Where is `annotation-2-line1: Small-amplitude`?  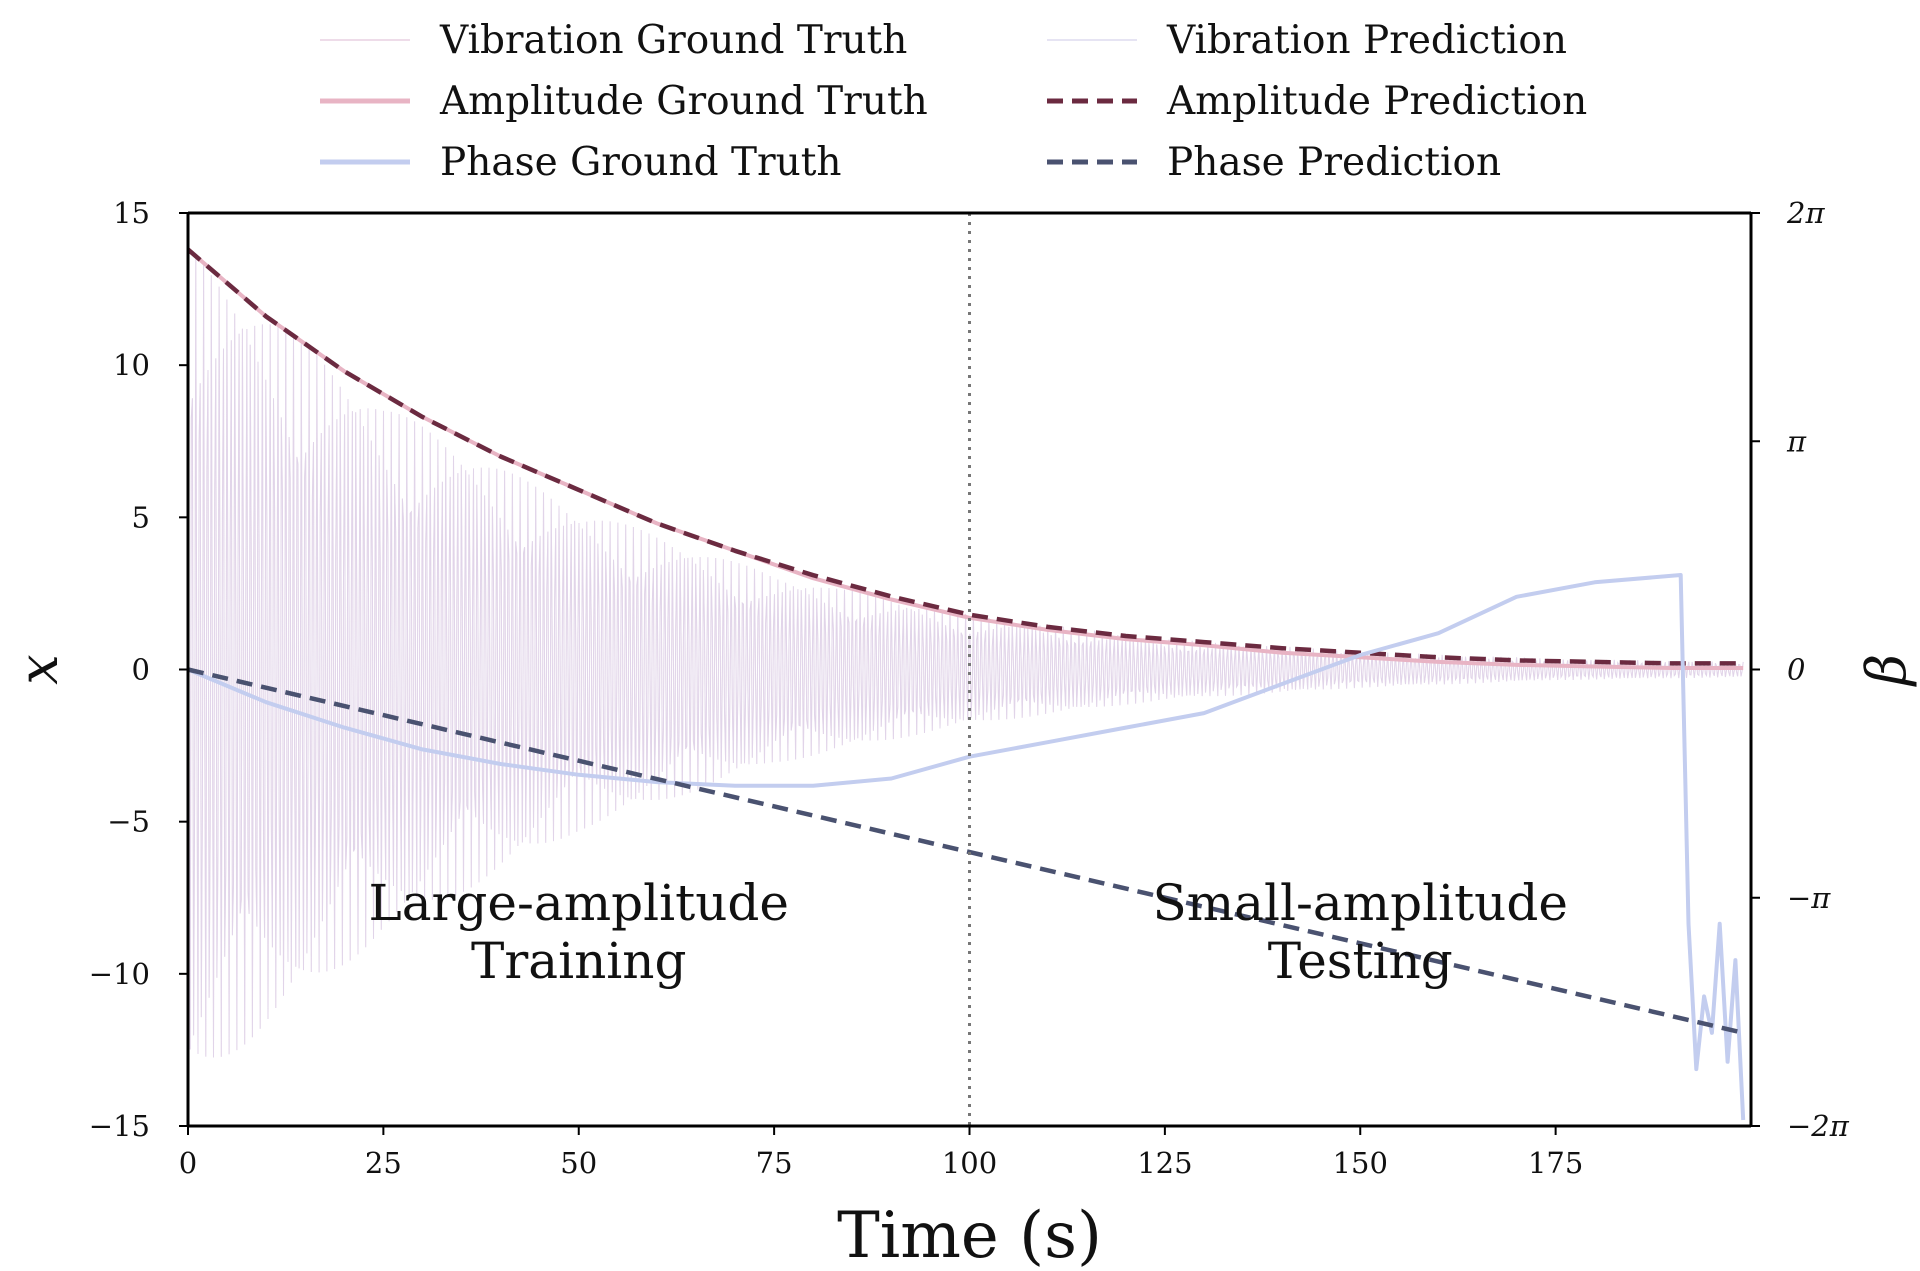
annotation-2-line1: Small-amplitude is located at coordinates (1360, 903).